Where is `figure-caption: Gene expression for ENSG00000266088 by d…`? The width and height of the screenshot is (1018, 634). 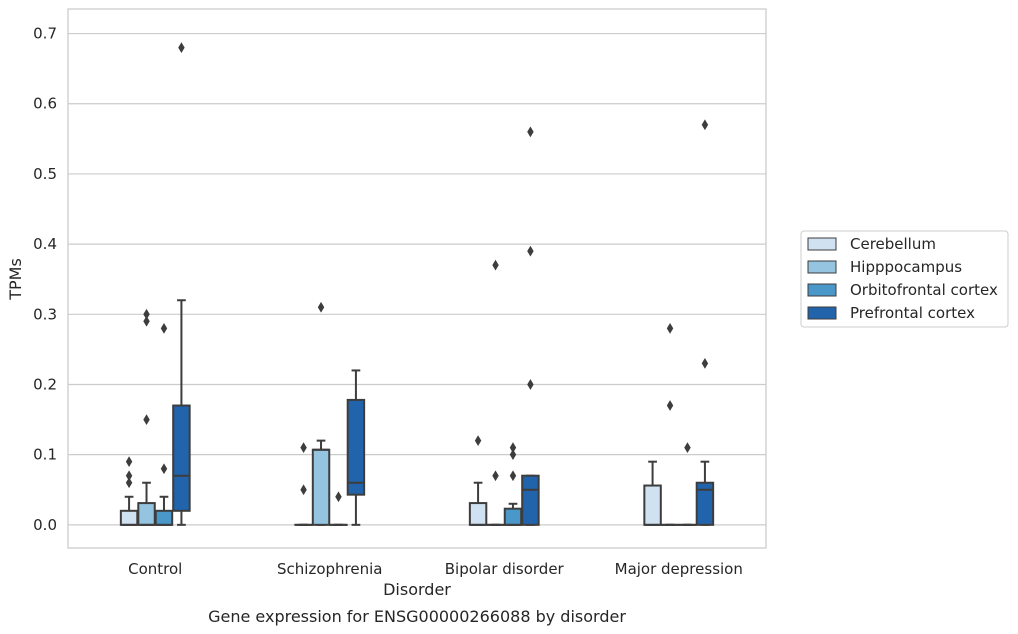 figure-caption: Gene expression for ENSG00000266088 by d… is located at coordinates (417, 616).